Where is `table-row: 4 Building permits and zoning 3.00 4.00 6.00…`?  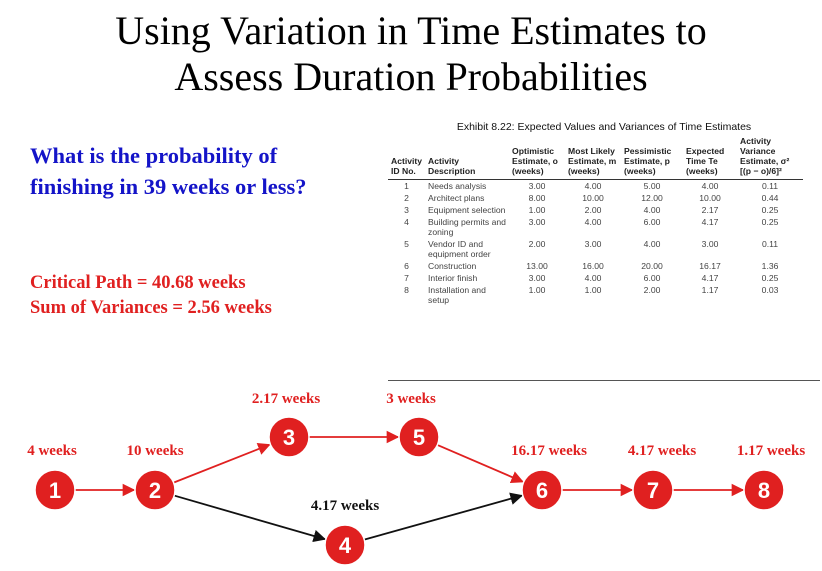
table-row: 4 Building permits and zoning 3.00 4.00 6.00… is located at coordinates (595, 227).